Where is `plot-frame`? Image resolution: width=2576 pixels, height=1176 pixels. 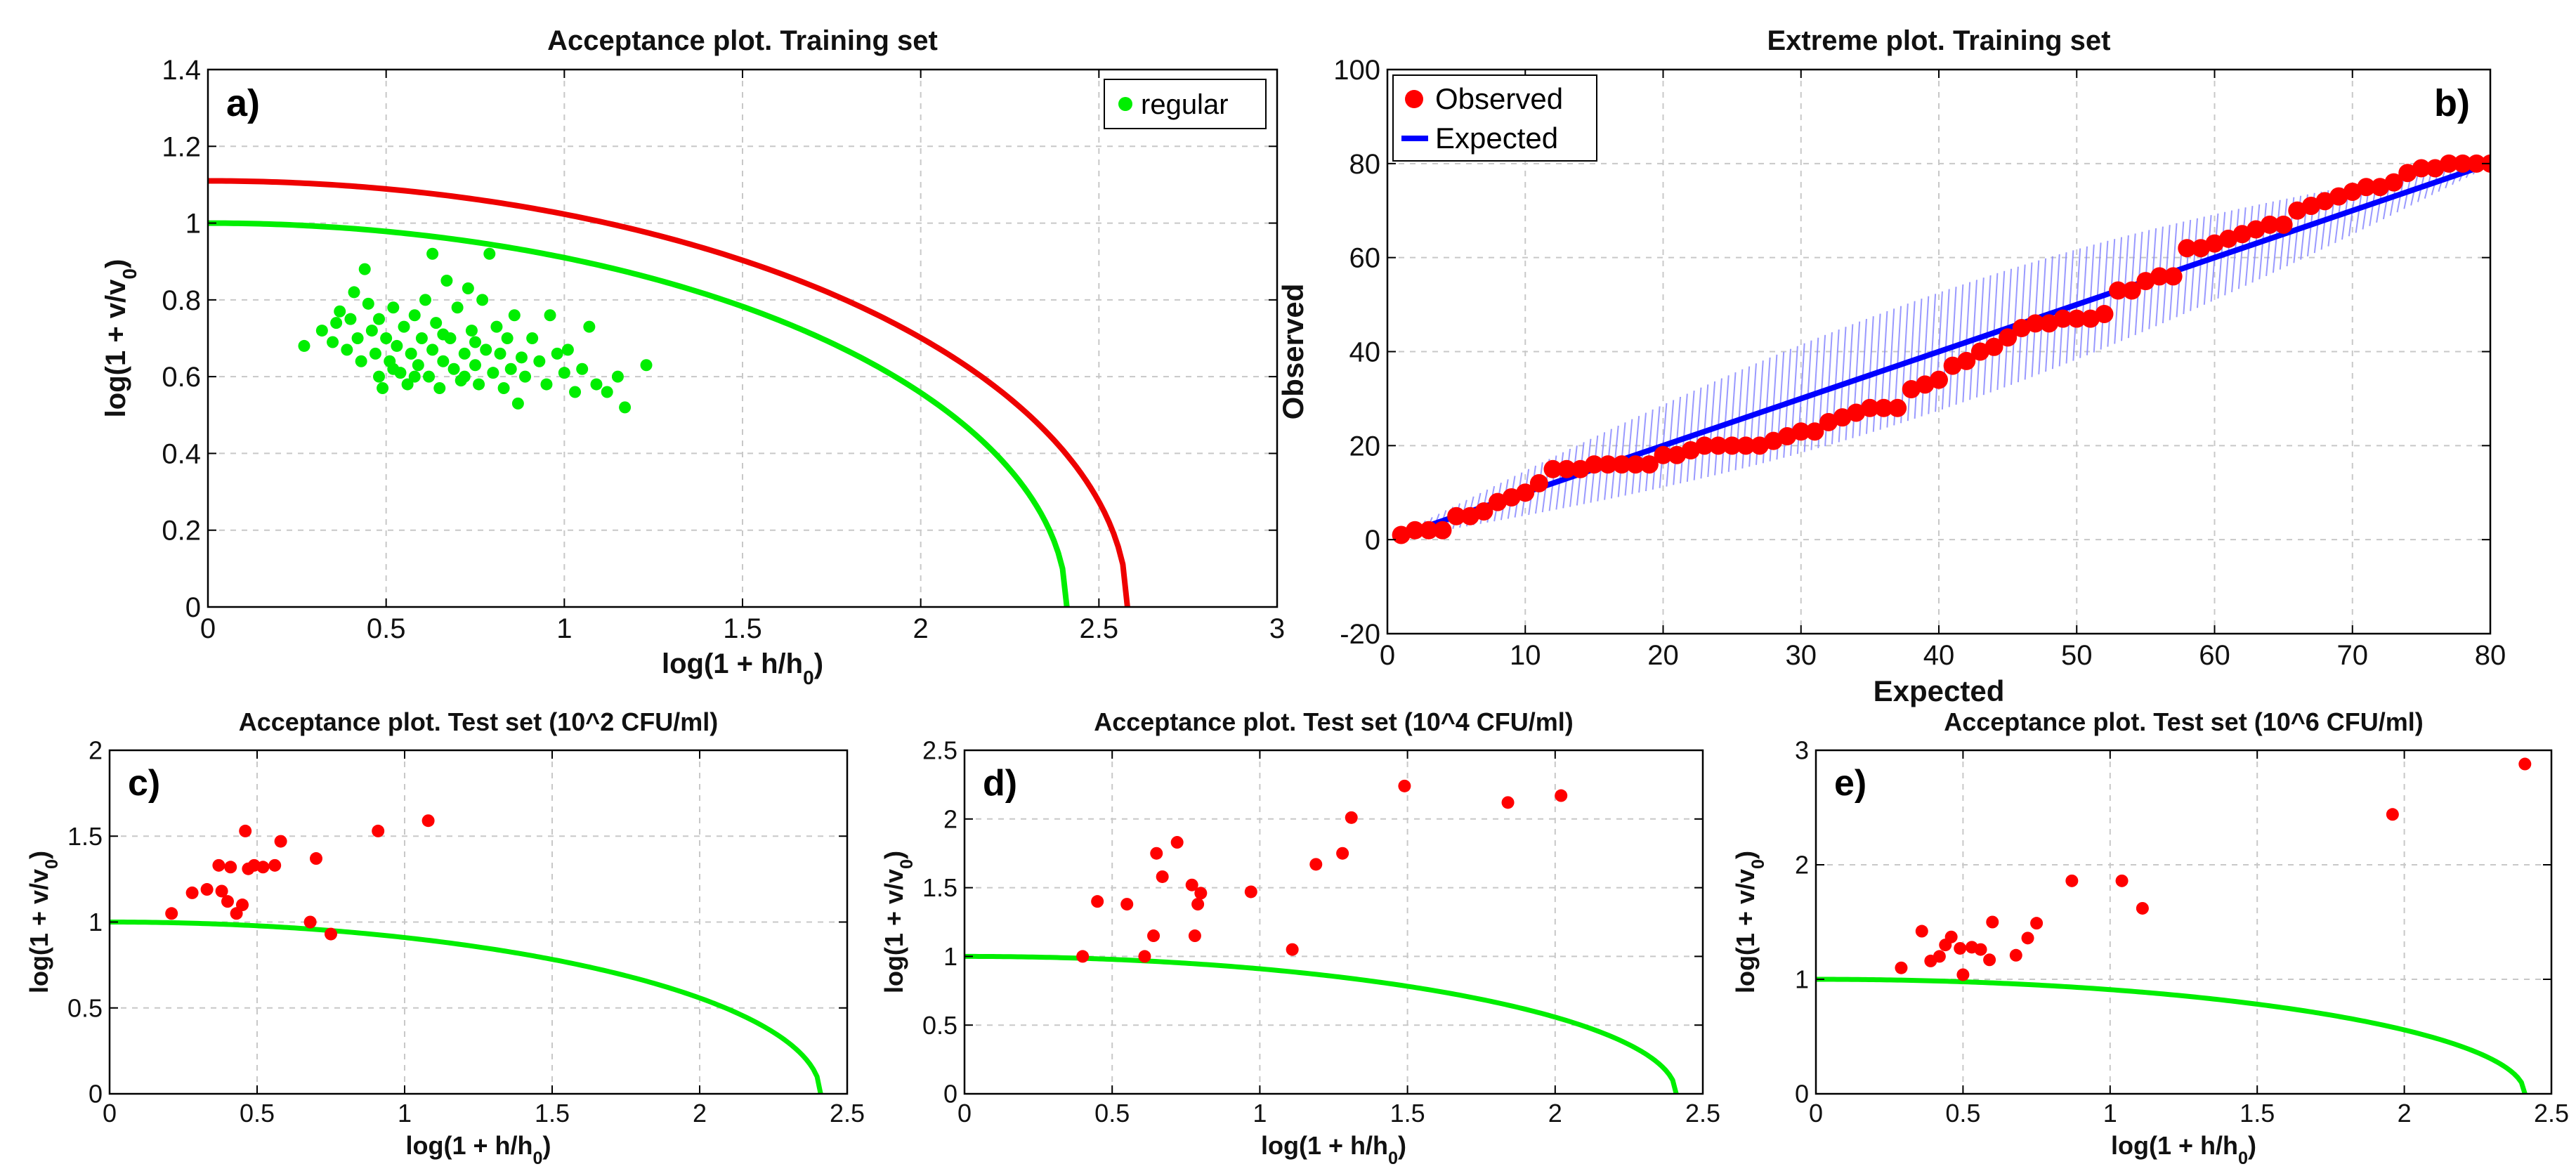
plot-frame is located at coordinates (2184, 922).